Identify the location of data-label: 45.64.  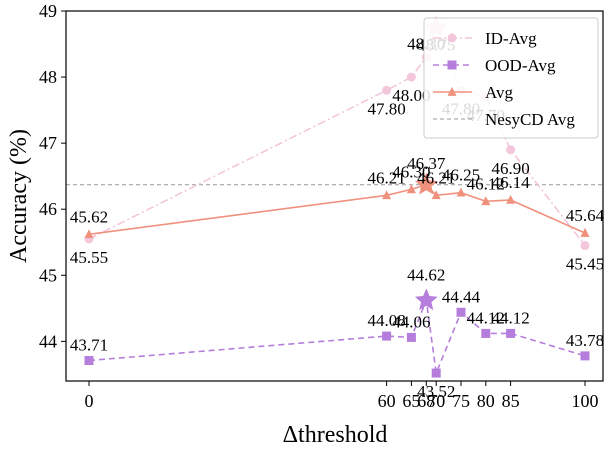
(585, 215).